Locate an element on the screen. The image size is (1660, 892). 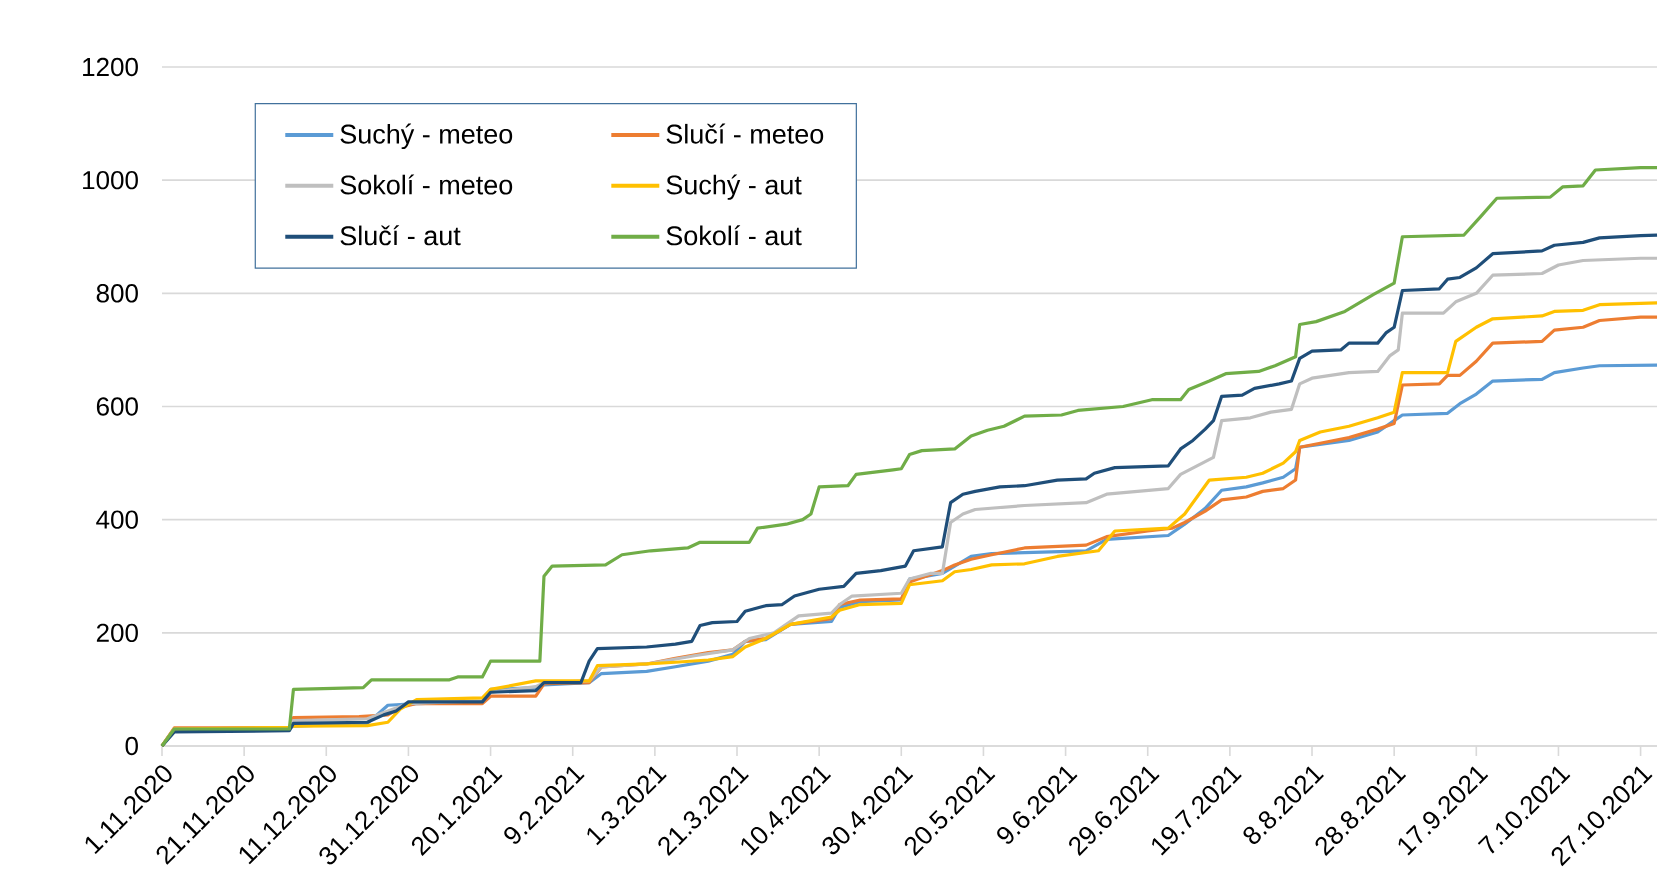
legend-label: Slučí - meteo is located at coordinates (745, 133).